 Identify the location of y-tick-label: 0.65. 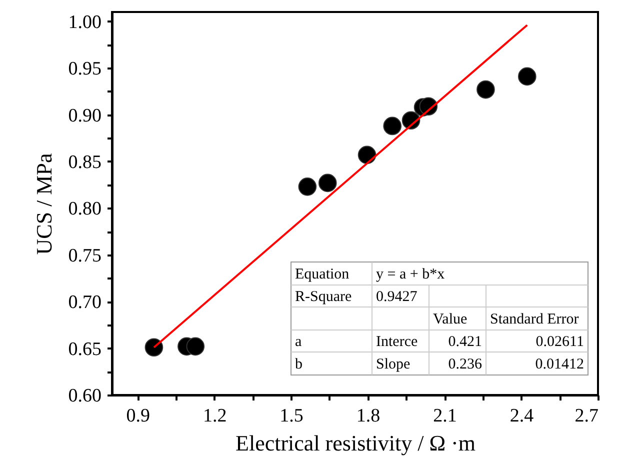
(85, 349).